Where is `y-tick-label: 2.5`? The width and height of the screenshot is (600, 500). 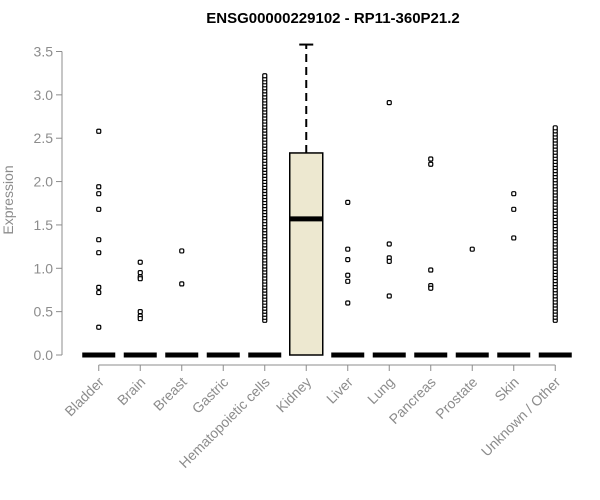
y-tick-label: 2.5 is located at coordinates (44, 138).